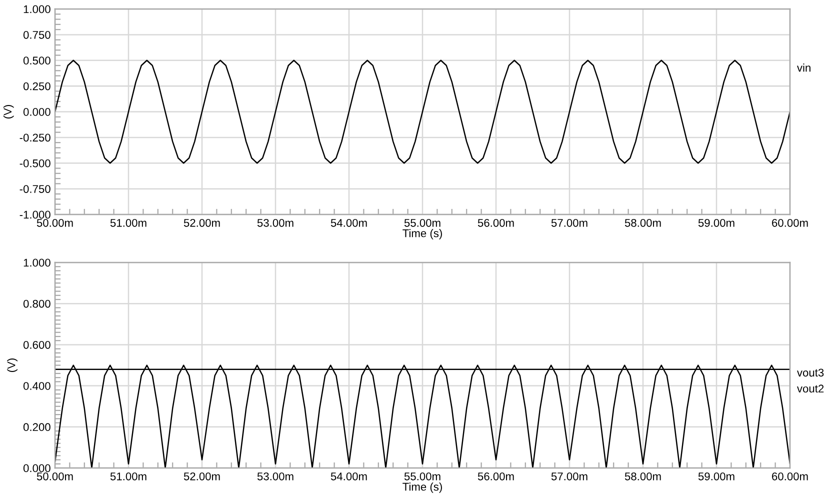 This screenshot has height=500, width=832. What do you see at coordinates (35, 214) in the screenshot?
I see `y-tick-label: -1.000` at bounding box center [35, 214].